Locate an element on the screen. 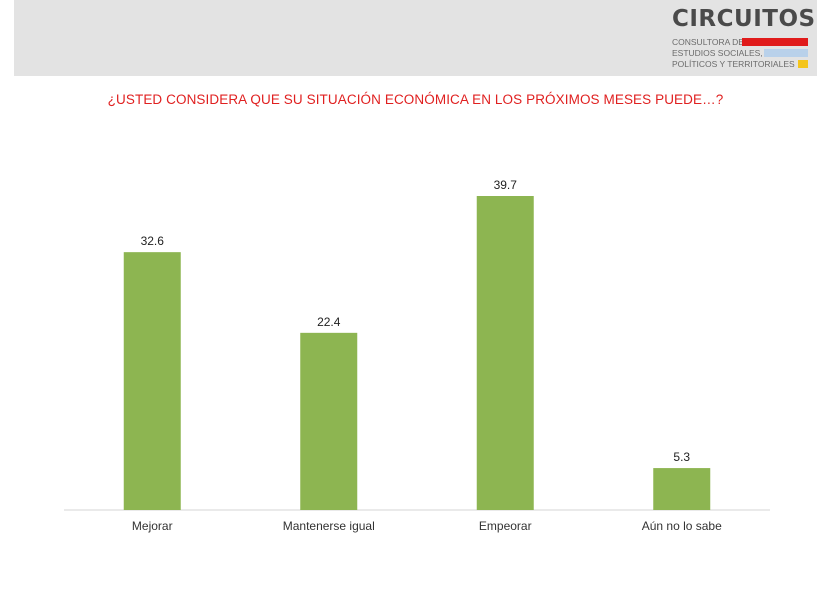 The width and height of the screenshot is (831, 600). data-label-1: 32.6 is located at coordinates (153, 241).